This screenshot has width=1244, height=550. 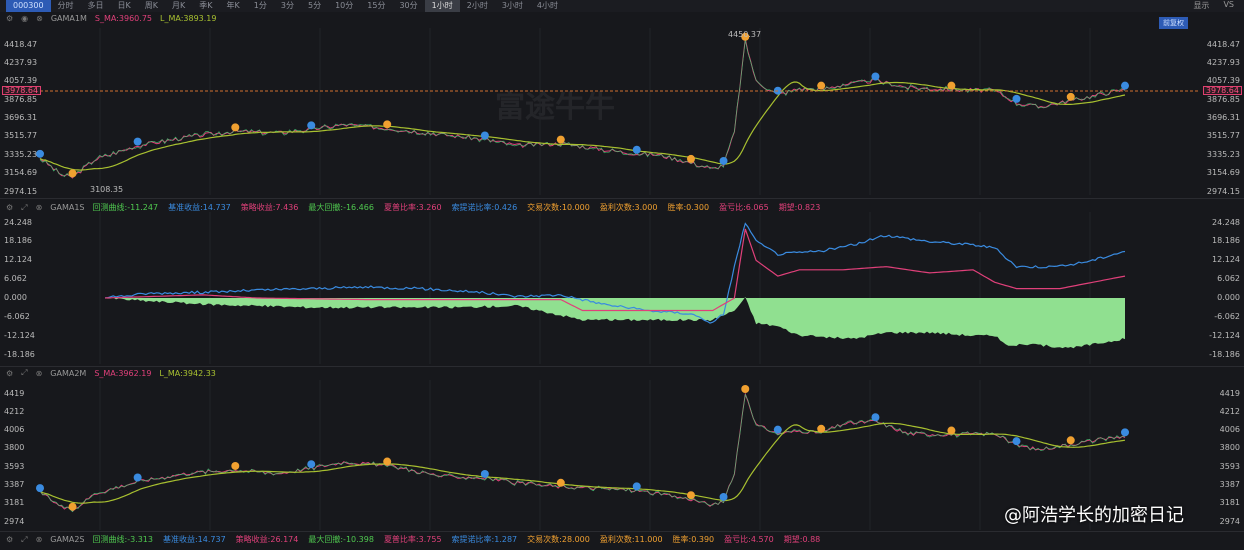 What do you see at coordinates (17, 316) in the screenshot?
I see `axis-tick-label: -6.062` at bounding box center [17, 316].